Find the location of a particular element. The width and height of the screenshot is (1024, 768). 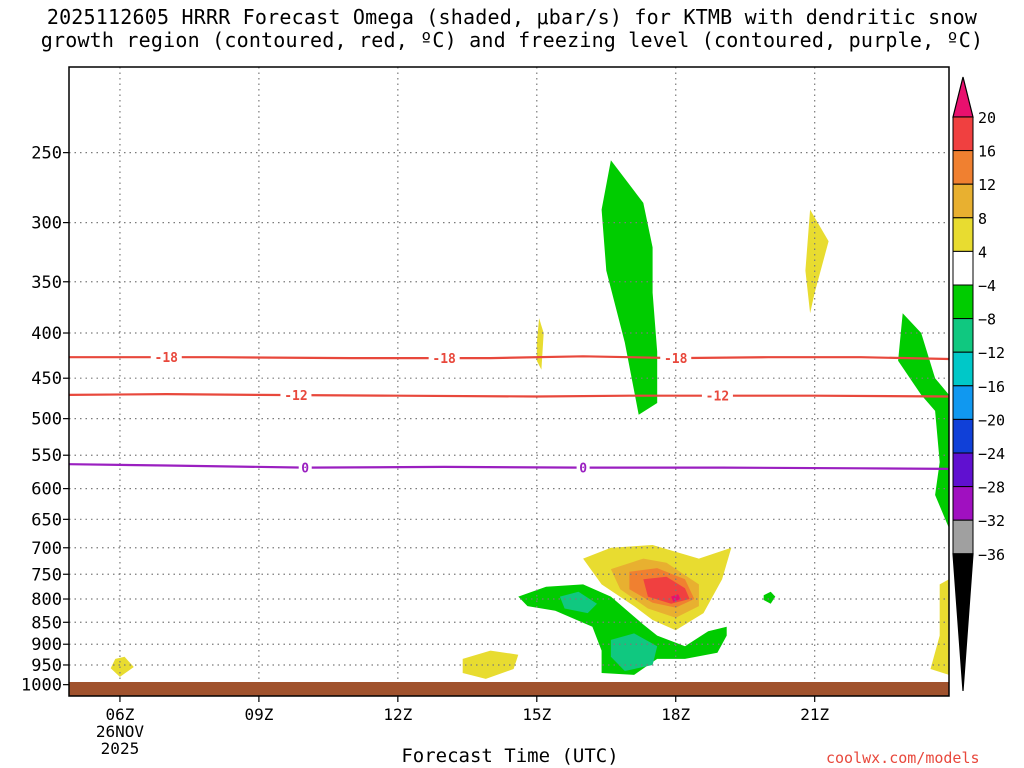

x-tick-label: 12Z is located at coordinates (397, 714).